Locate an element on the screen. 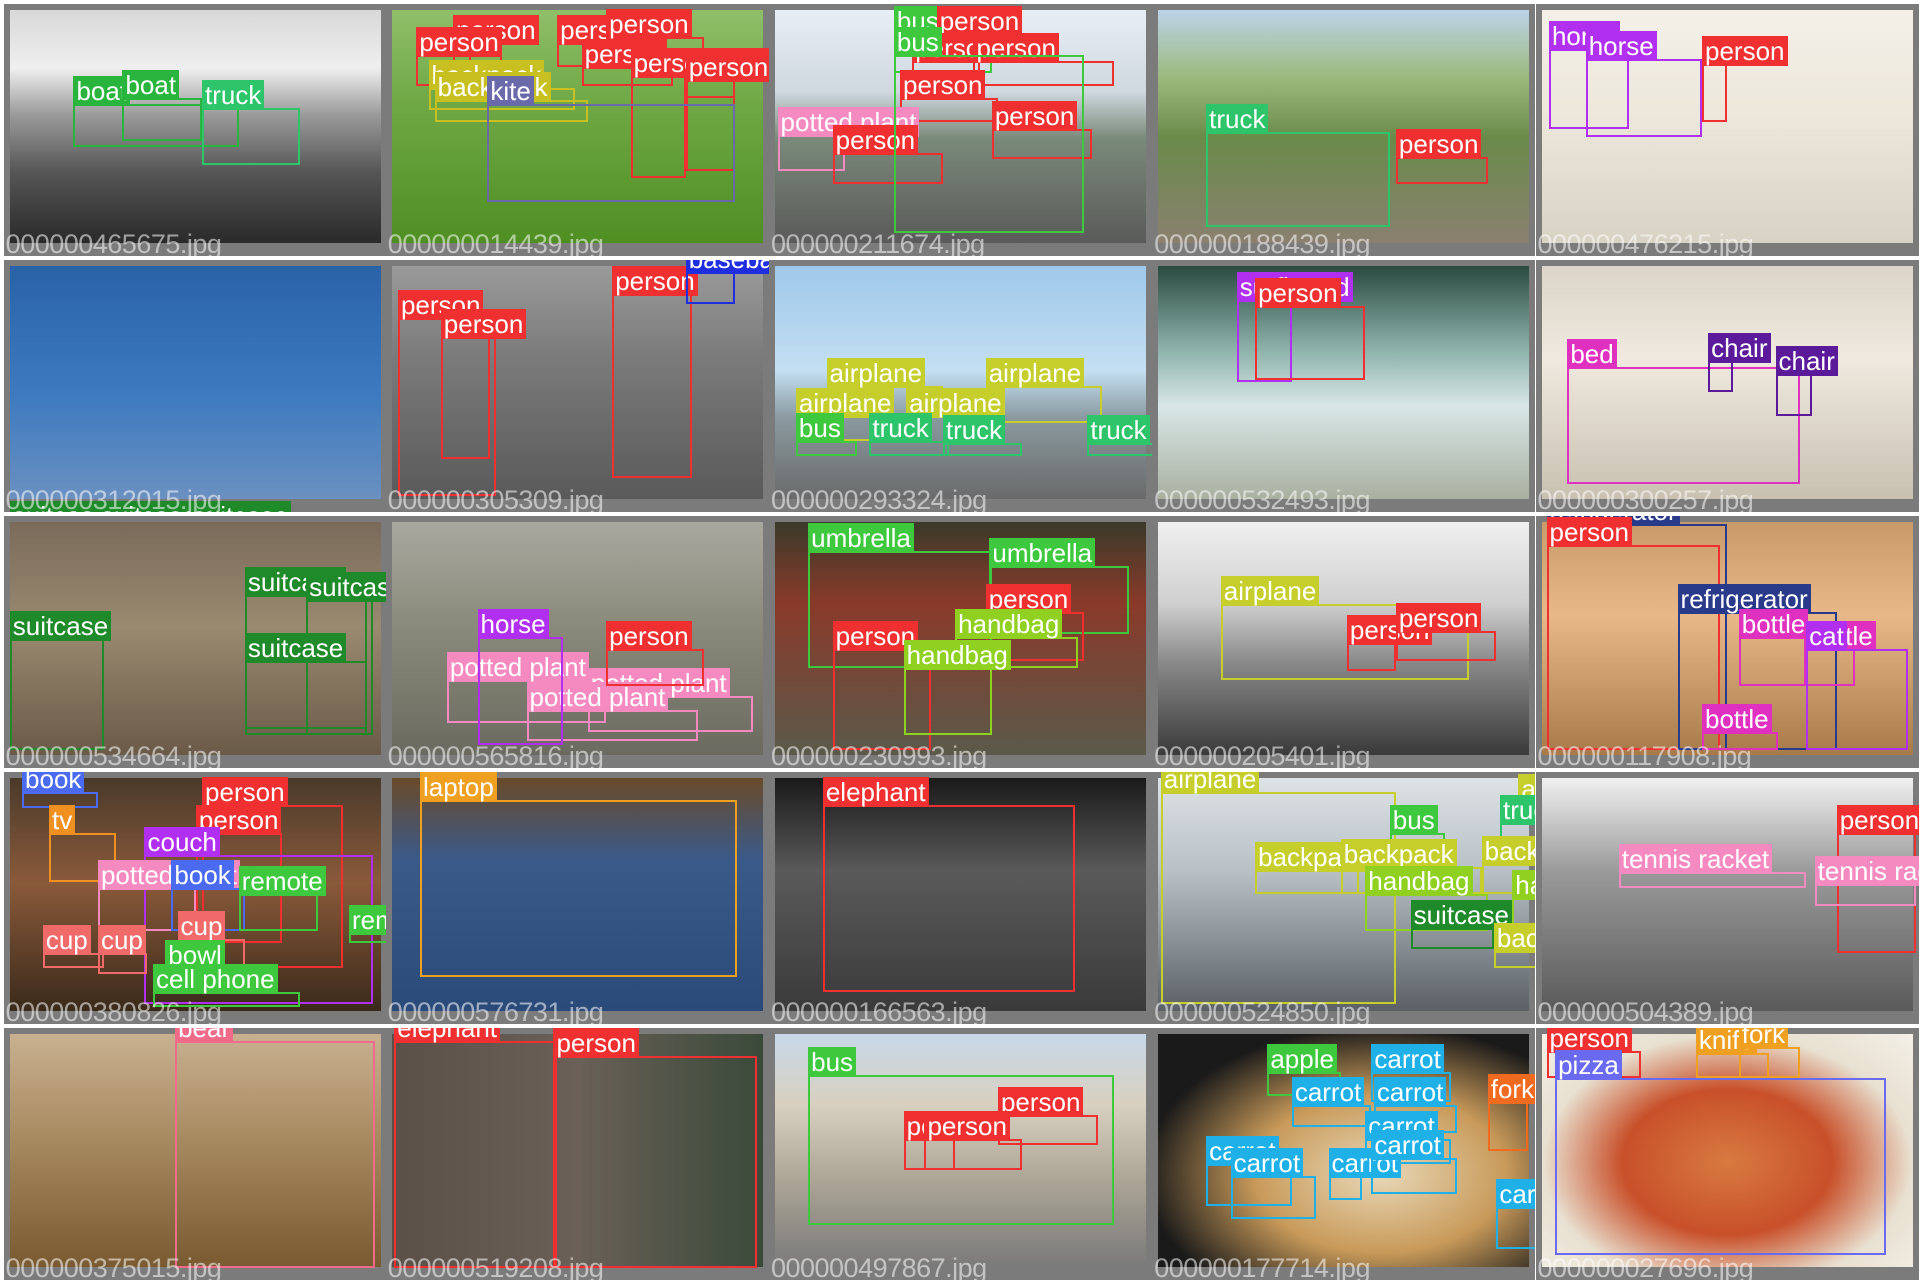 The width and height of the screenshot is (1920, 1280). tile-filename: 000000532493.jpg is located at coordinates (1262, 498).